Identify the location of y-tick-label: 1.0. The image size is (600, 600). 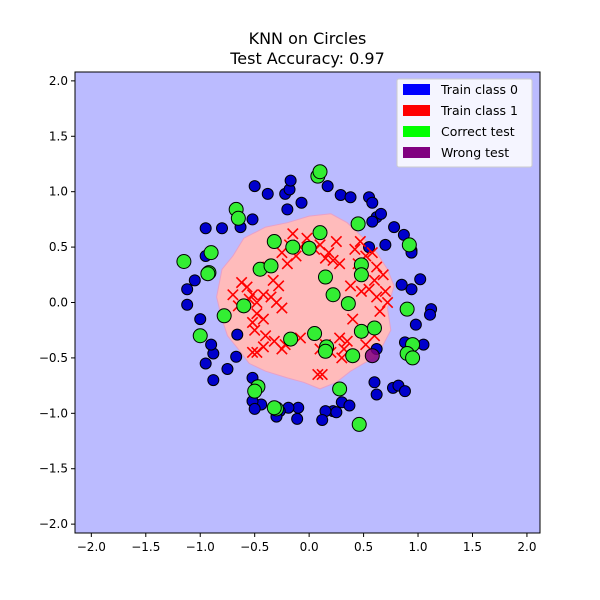
(58, 192).